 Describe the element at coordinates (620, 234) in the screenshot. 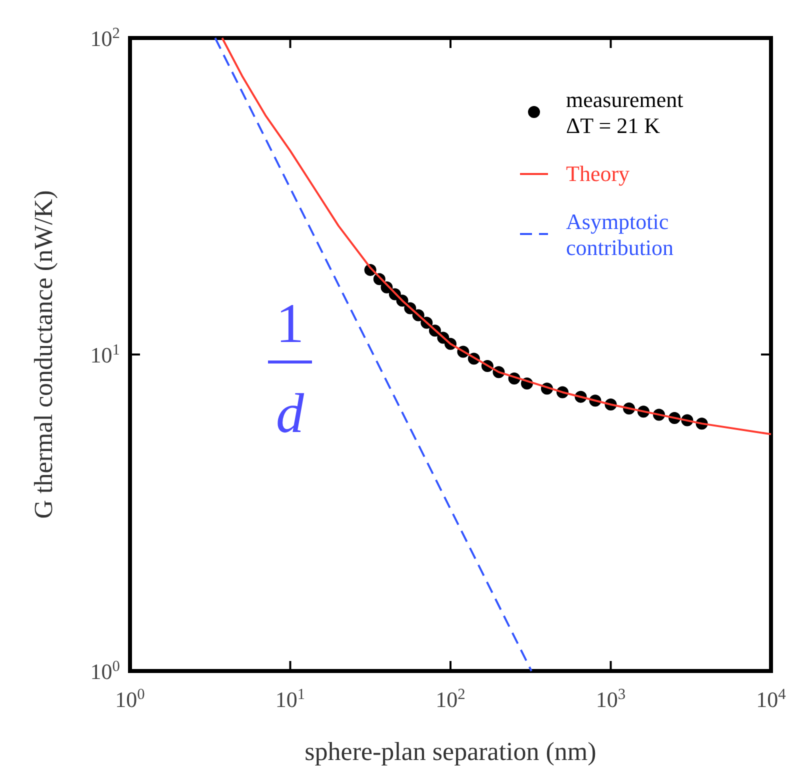

I see `legend-label: Asymptotic contribution` at that location.